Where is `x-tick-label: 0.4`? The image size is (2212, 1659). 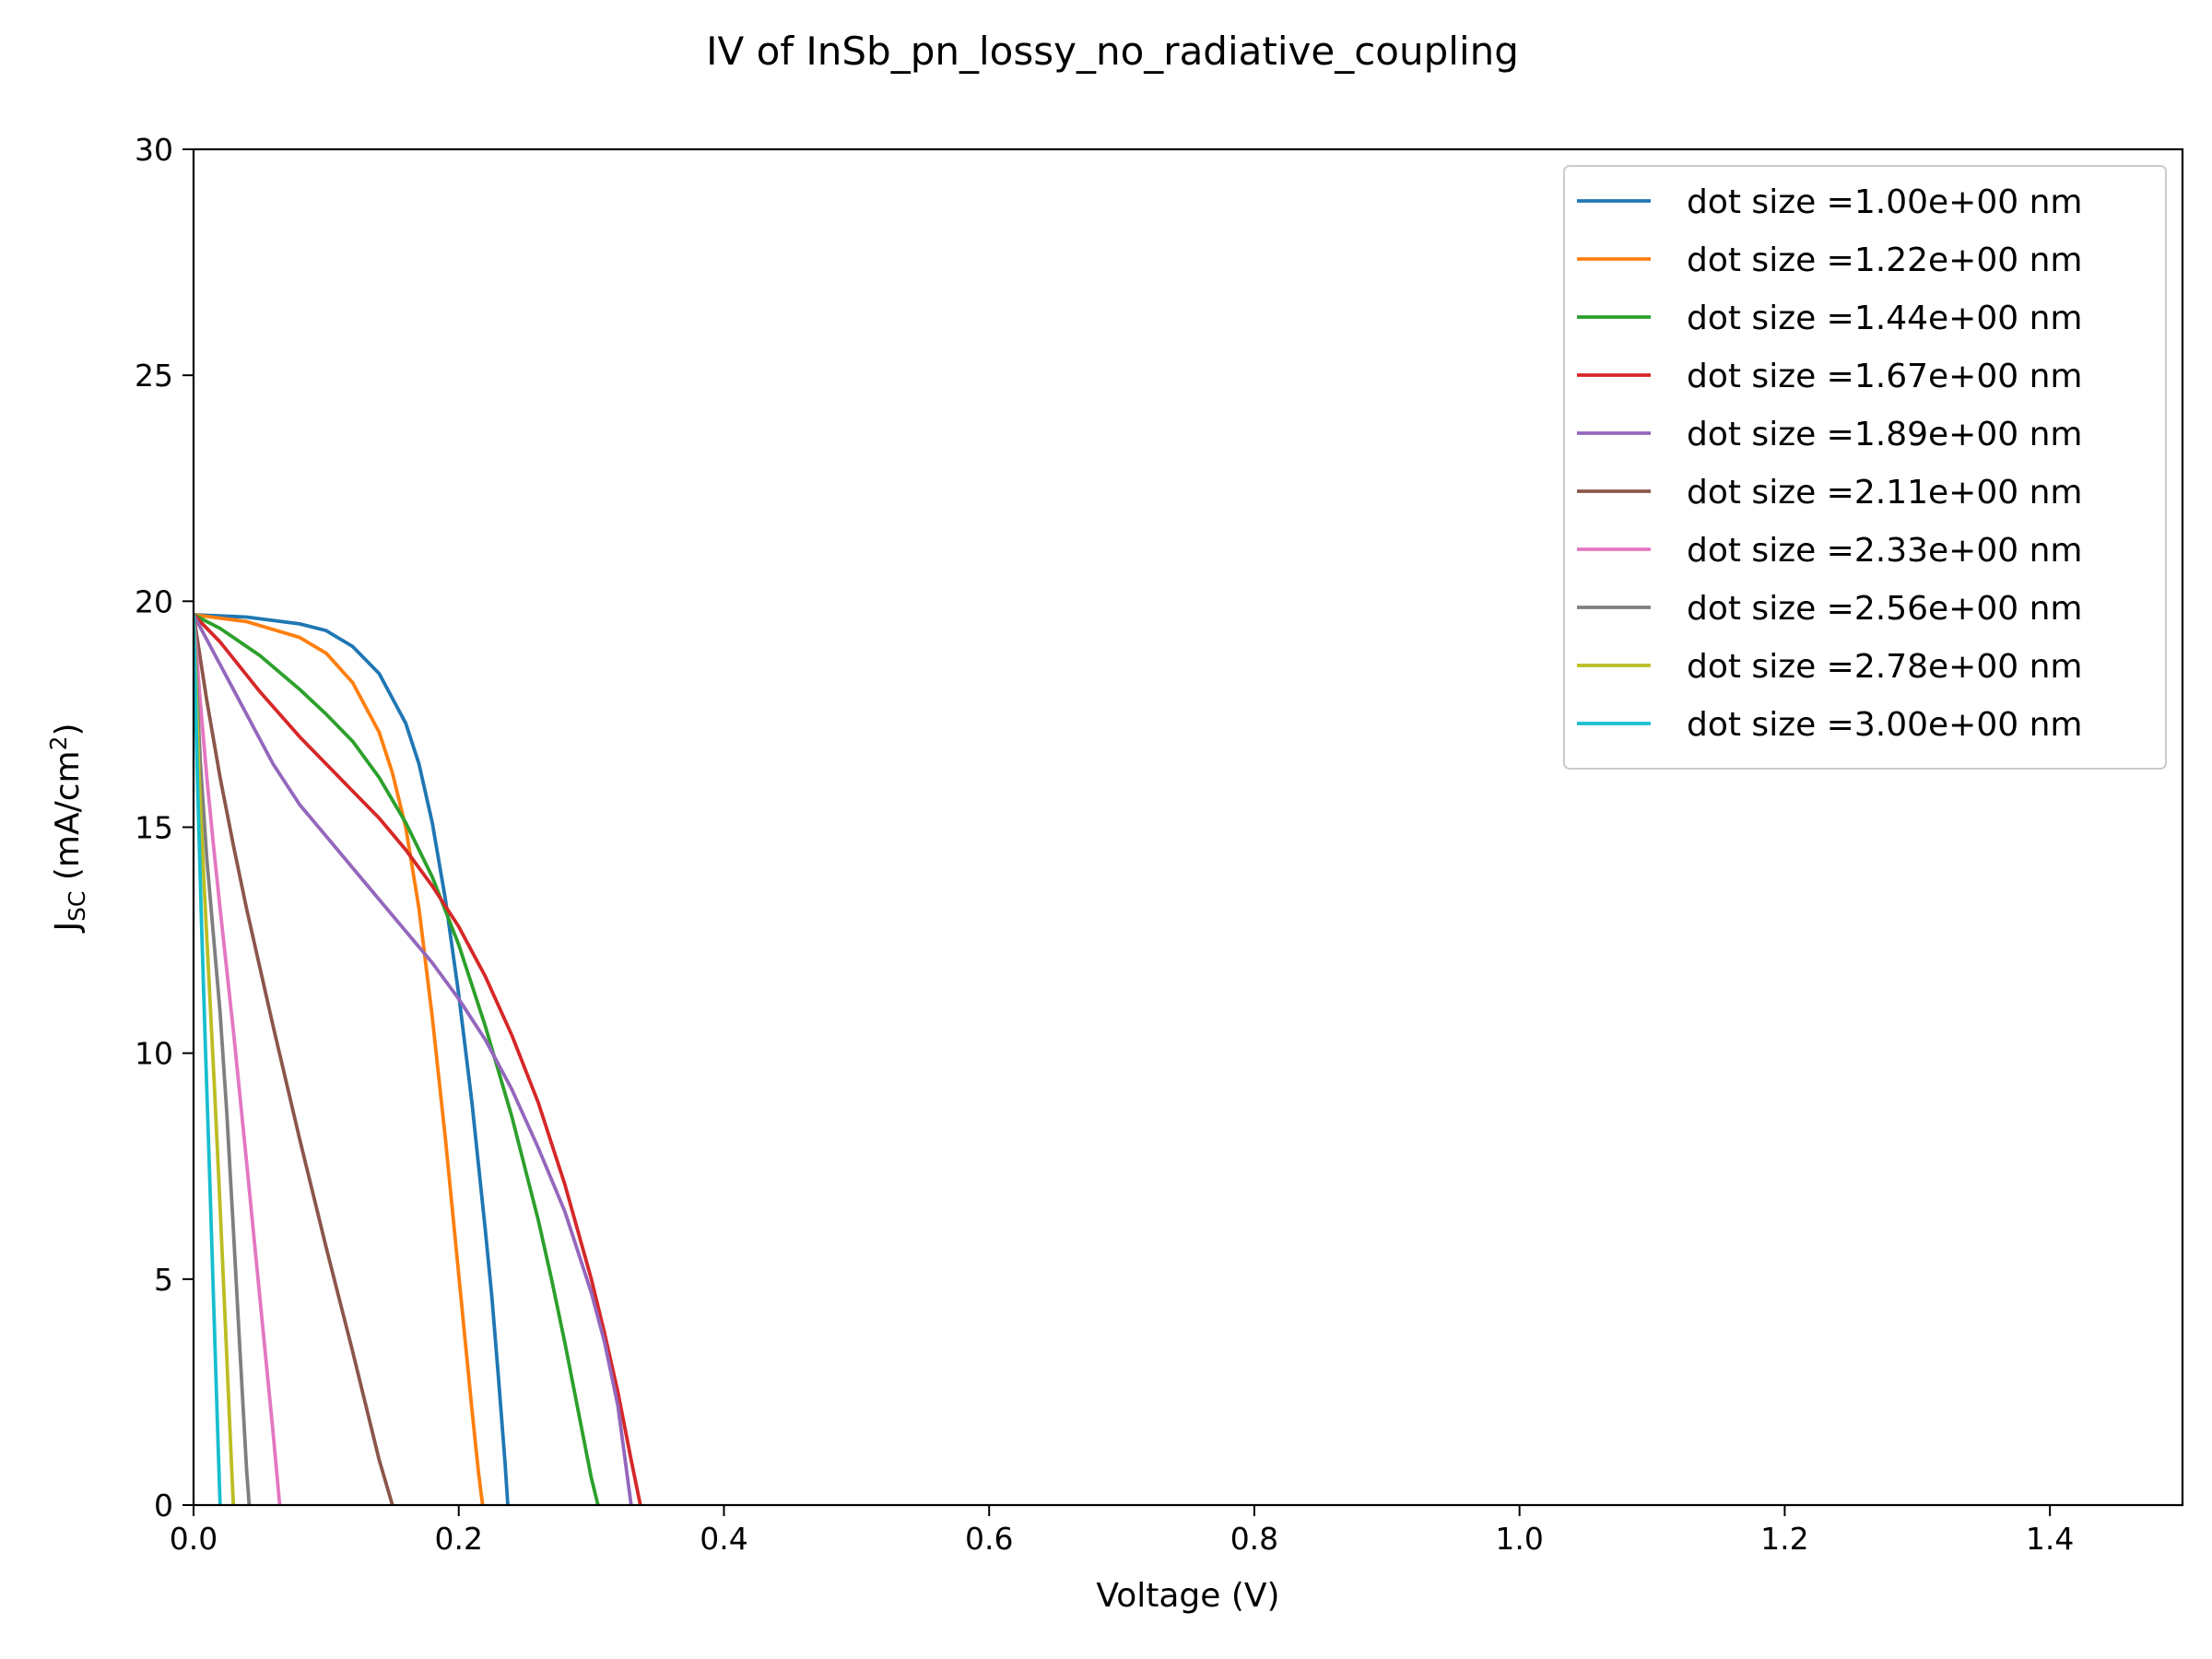 x-tick-label: 0.4 is located at coordinates (723, 1539).